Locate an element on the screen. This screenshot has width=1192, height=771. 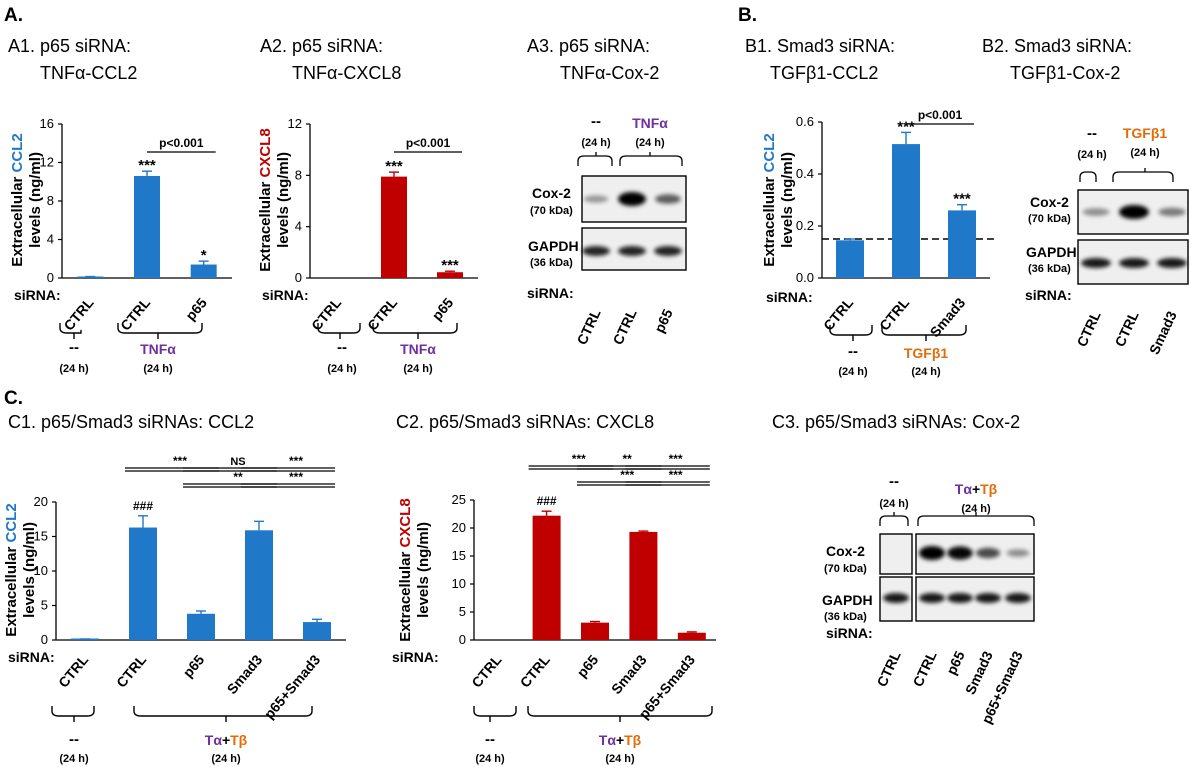
chart-a1: 0 4 8 12 16 CTRL *** CTRL * p65 p<0.001 is located at coordinates (136, 225).